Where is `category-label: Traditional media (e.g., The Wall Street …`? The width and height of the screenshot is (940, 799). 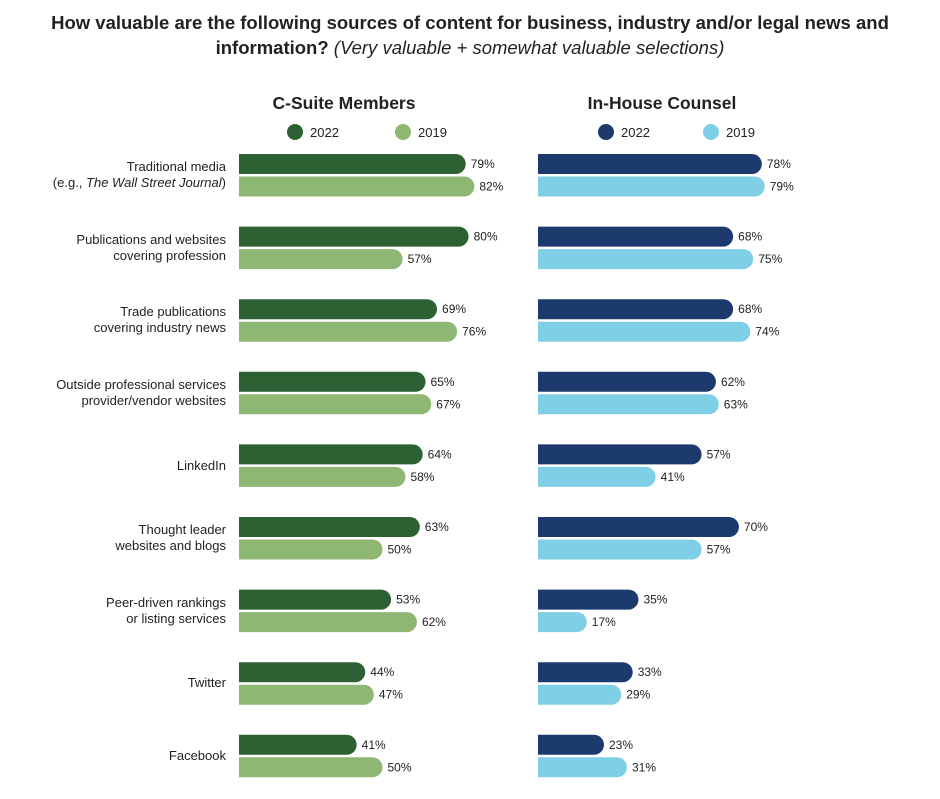 category-label: Traditional media (e.g., The Wall Street … is located at coordinates (116, 175).